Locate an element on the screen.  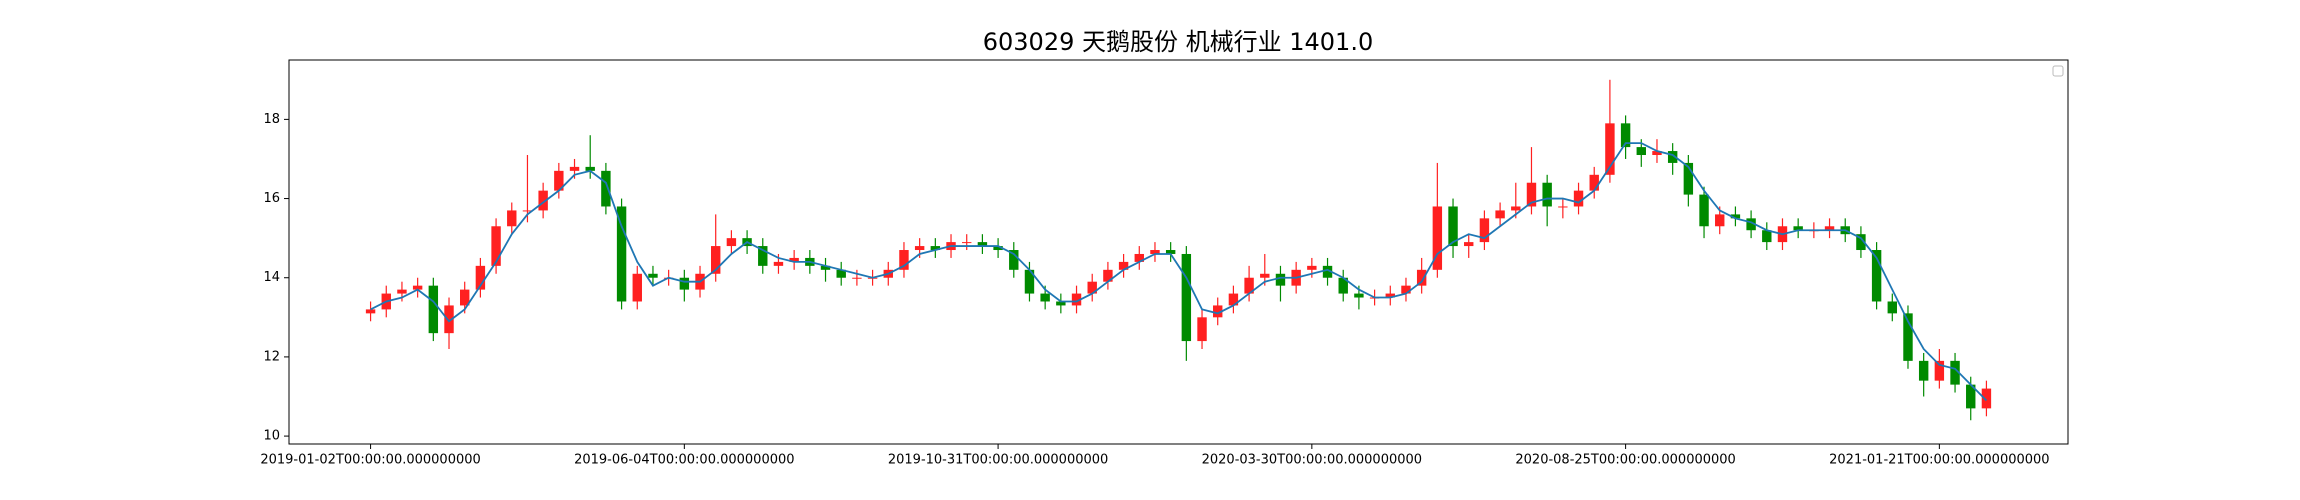
chart-title: 603029 天鹅股份 机械行业 1401.0 is located at coordinates (1178, 42).